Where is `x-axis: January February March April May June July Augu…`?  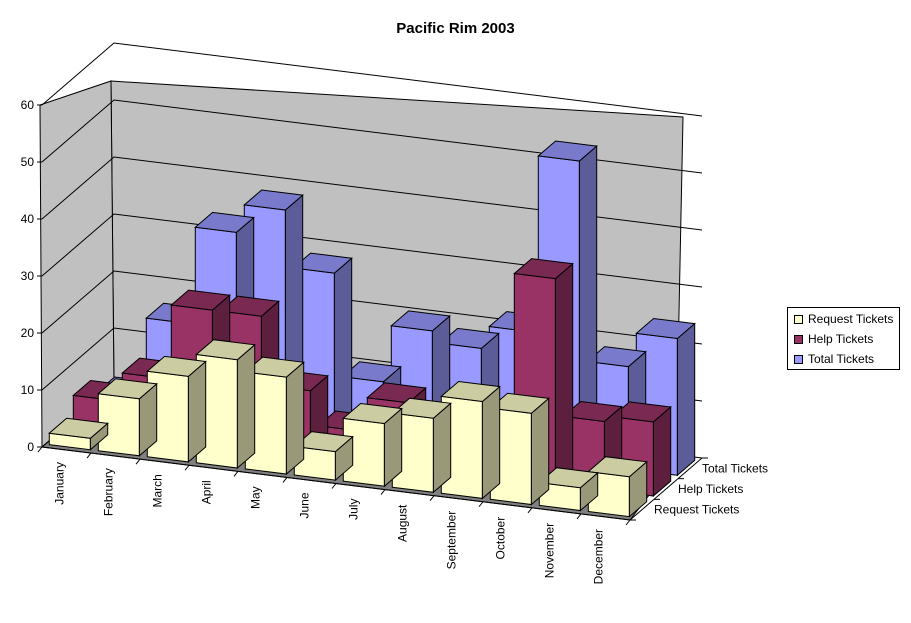
x-axis: January February March April May June July Augu… is located at coordinates (334, 515).